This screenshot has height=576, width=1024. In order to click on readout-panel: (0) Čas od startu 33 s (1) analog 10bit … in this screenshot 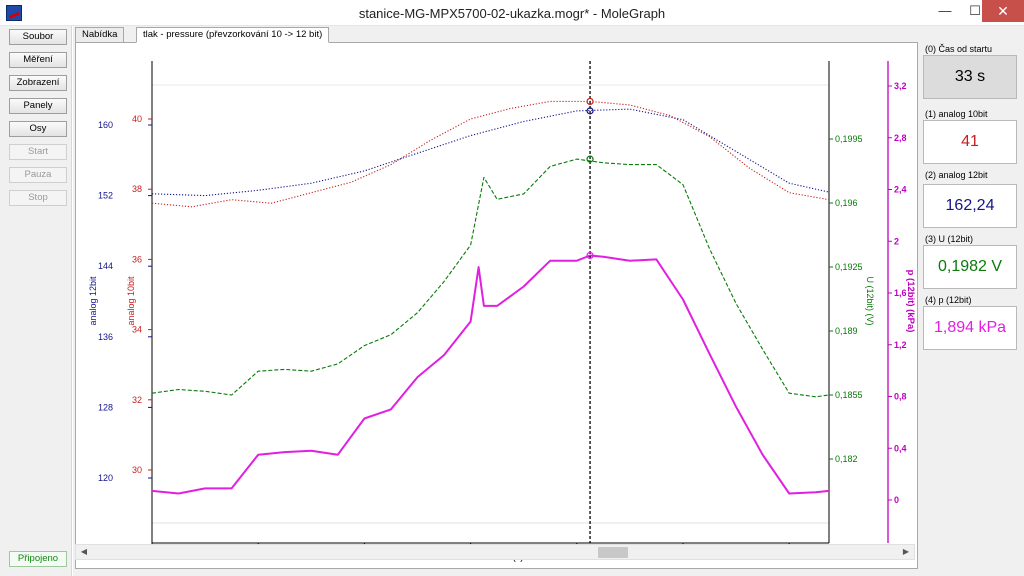, I will do `click(971, 301)`.